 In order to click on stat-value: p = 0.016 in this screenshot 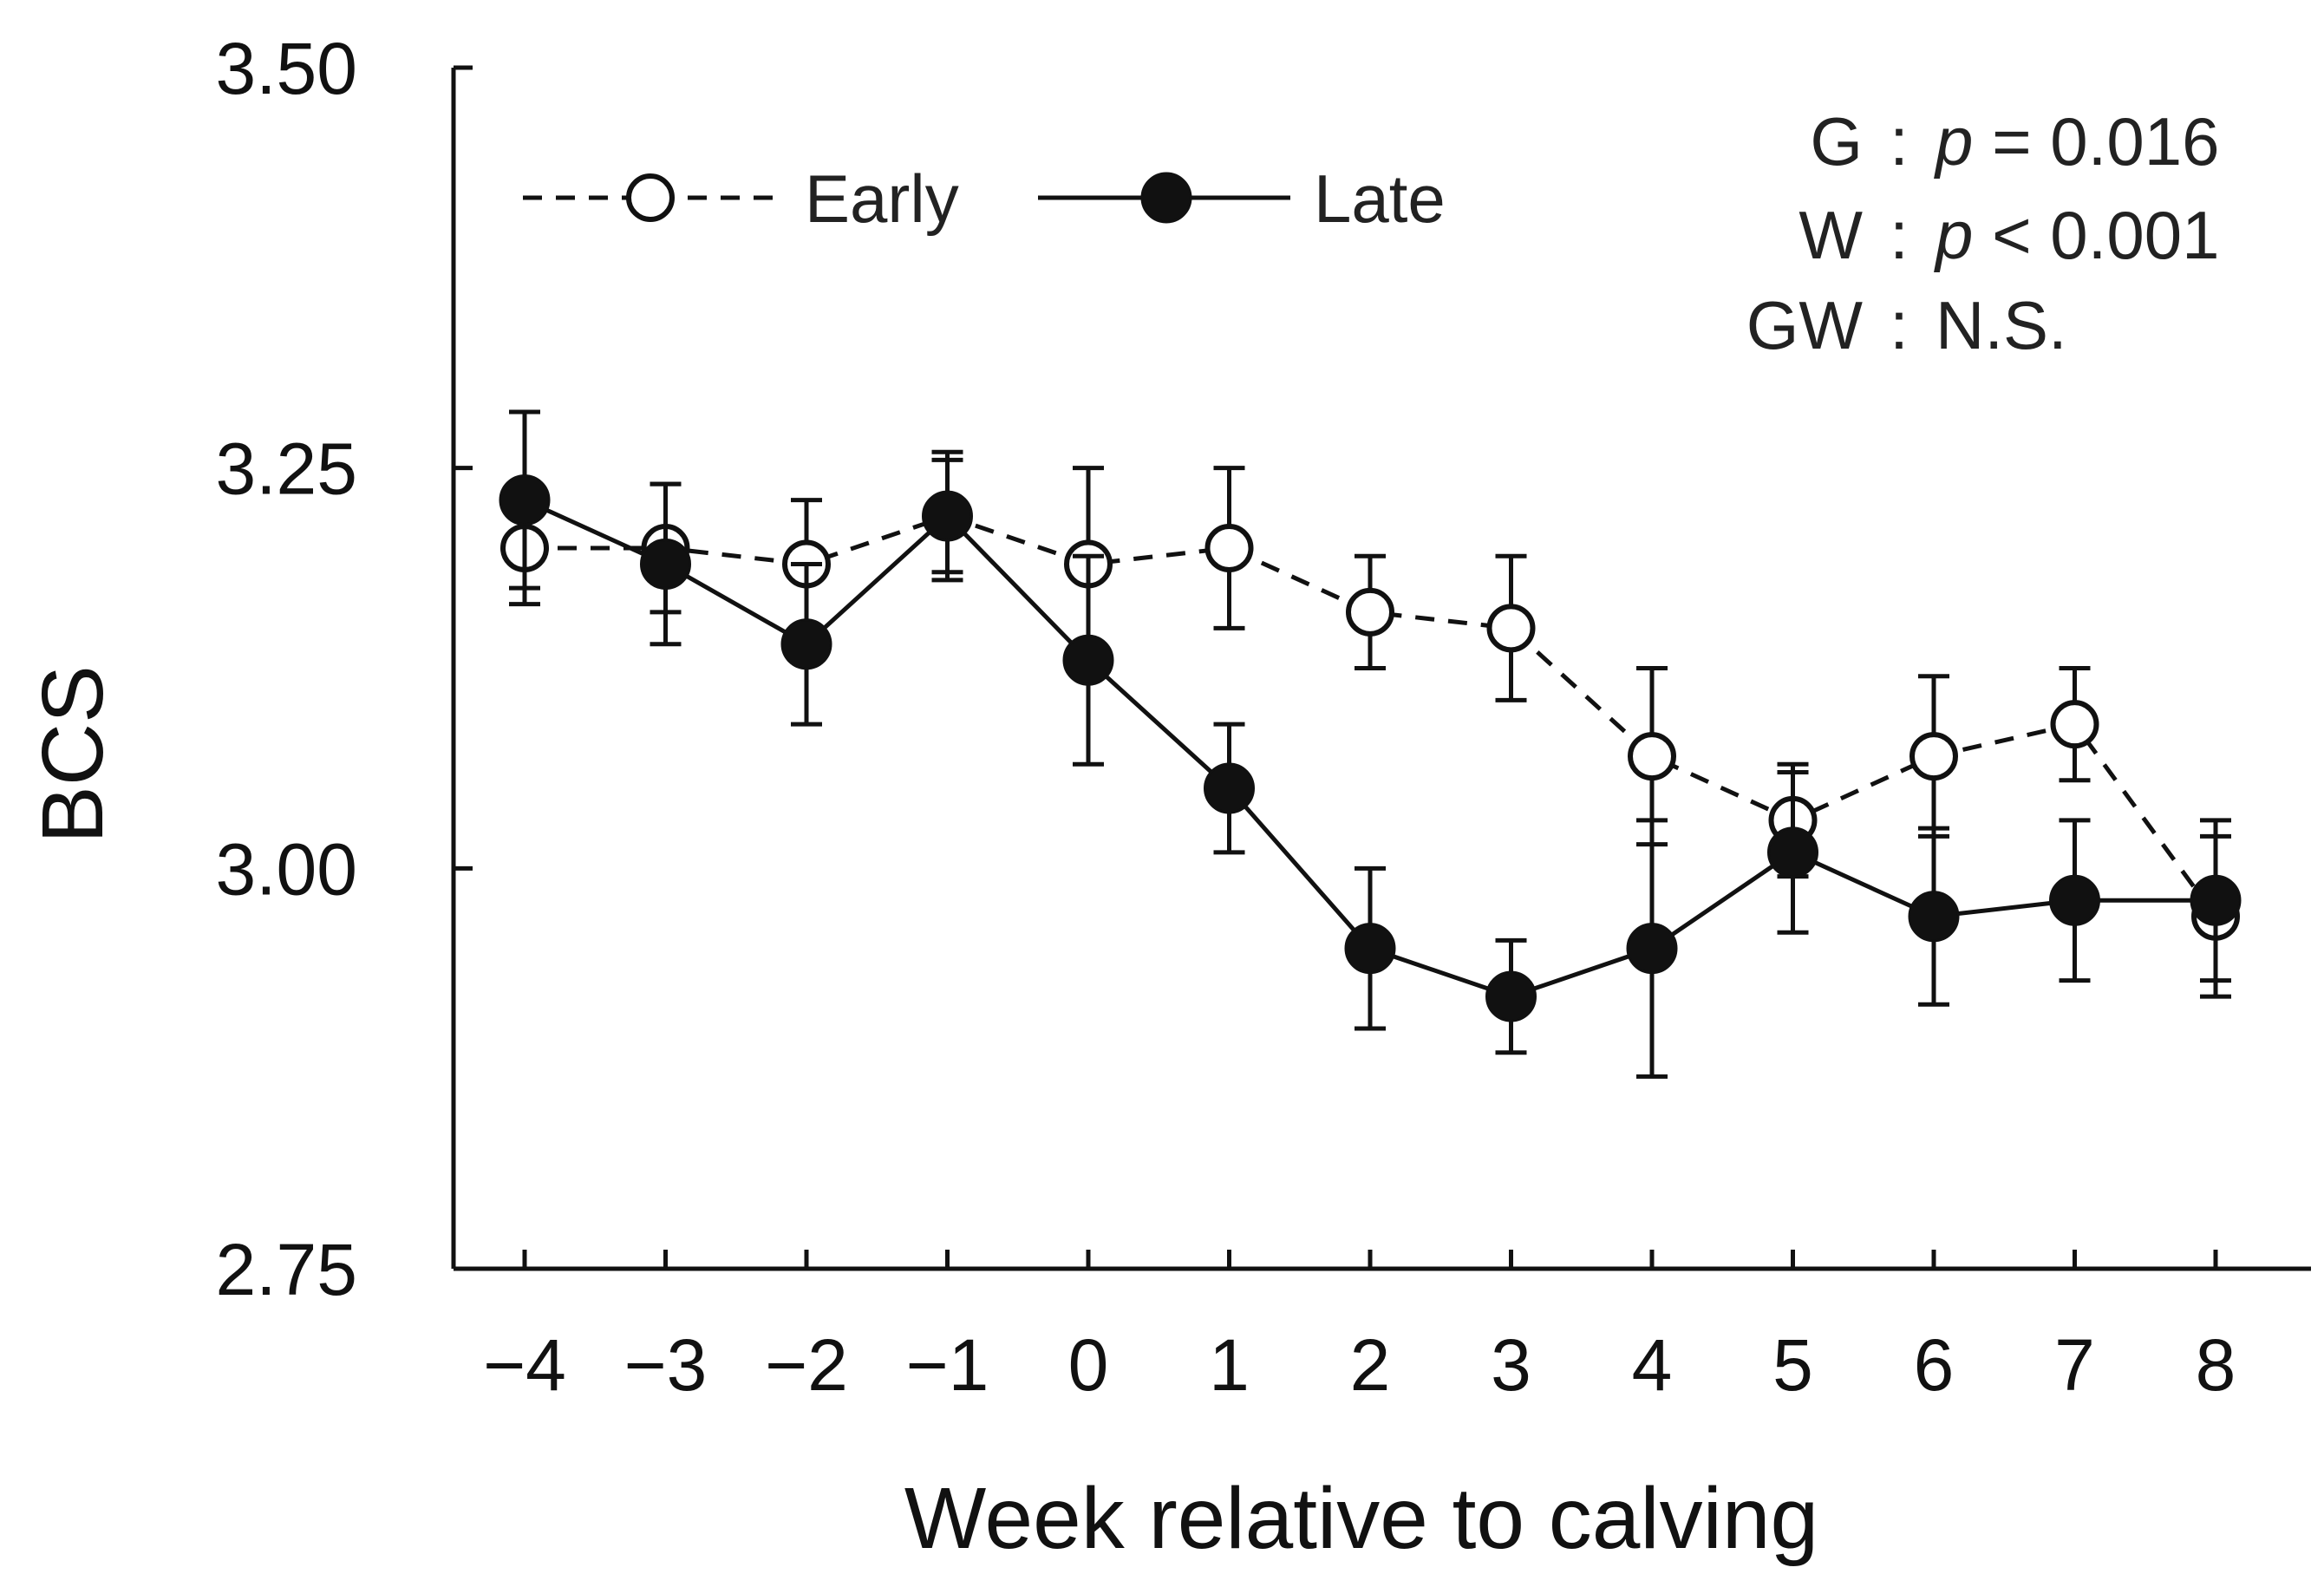, I will do `click(2076, 141)`.